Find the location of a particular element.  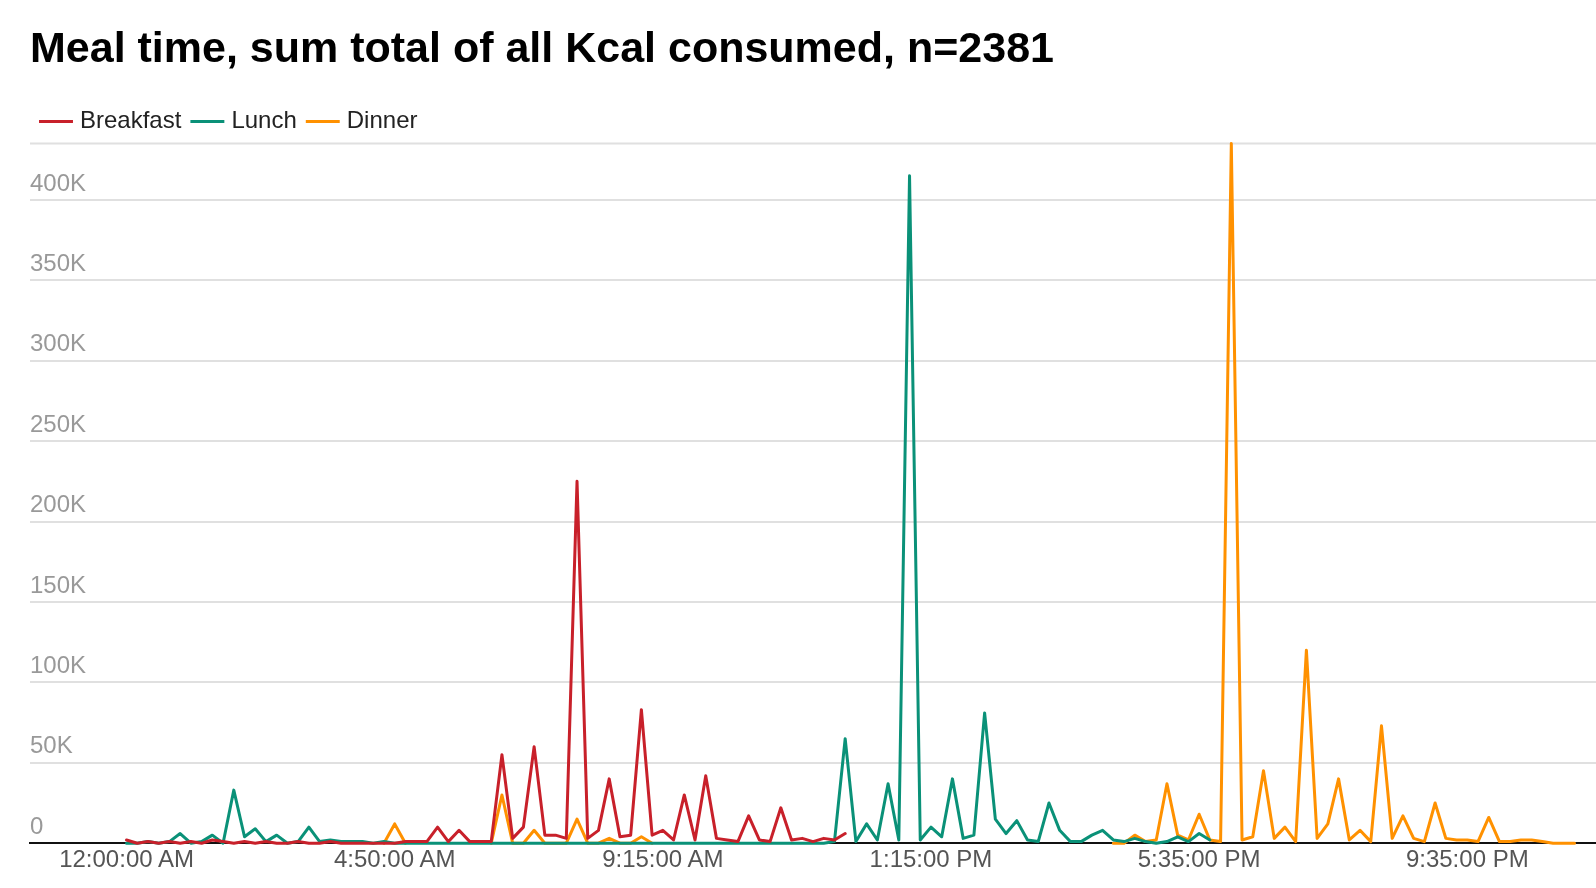

y-tick-label: 300K is located at coordinates (58, 343).